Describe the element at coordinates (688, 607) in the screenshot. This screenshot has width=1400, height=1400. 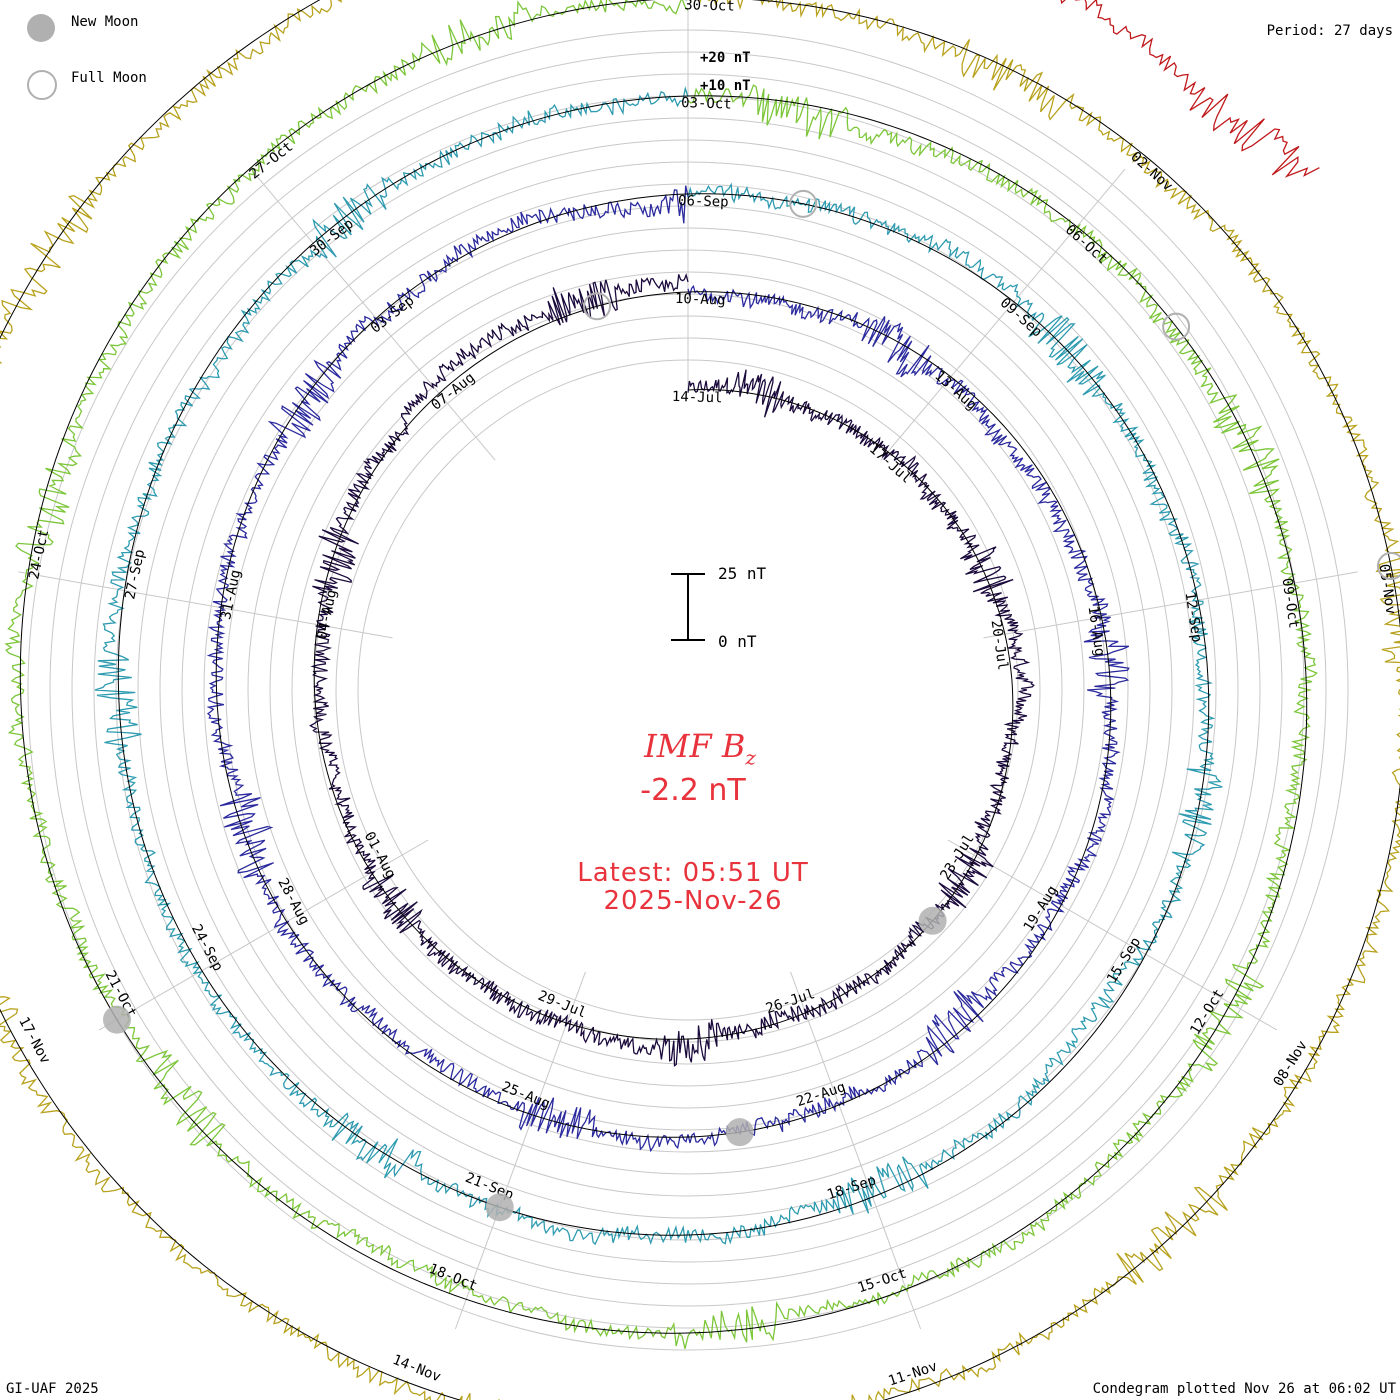
I see `scale-bar` at that location.